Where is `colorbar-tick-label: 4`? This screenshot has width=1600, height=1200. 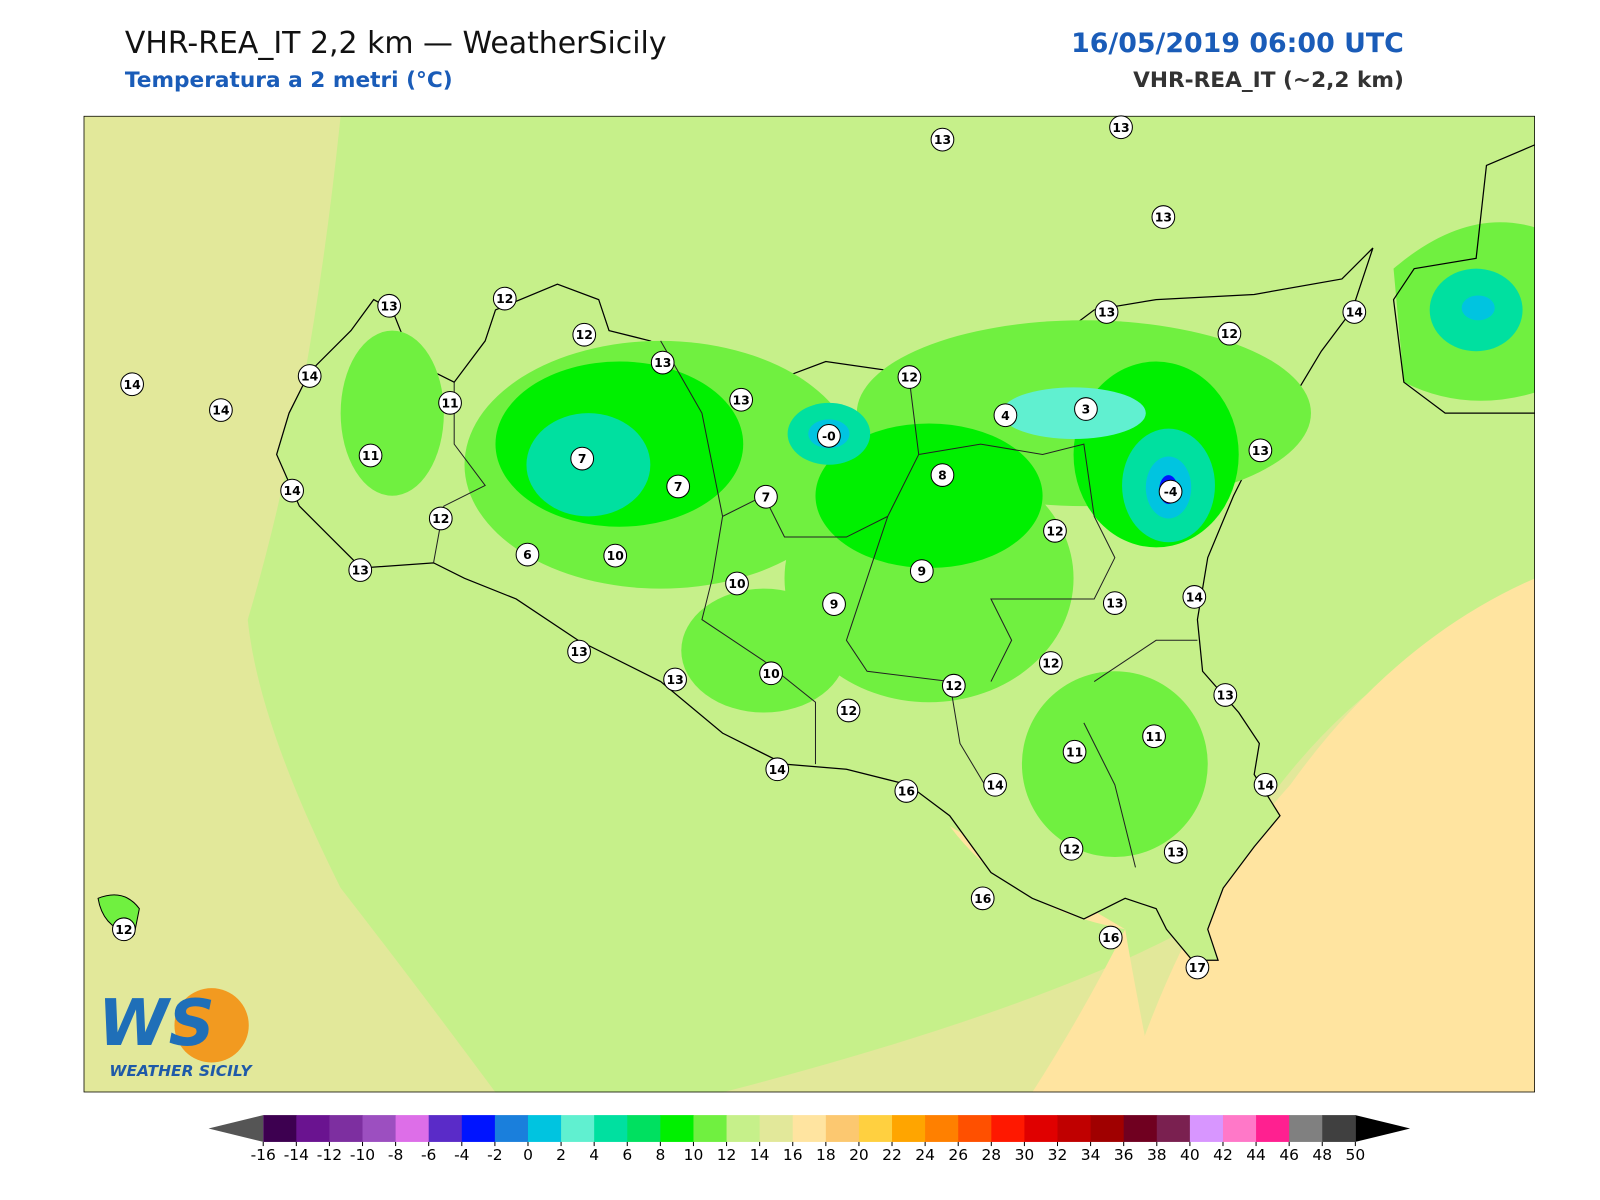
colorbar-tick-label: 4 is located at coordinates (594, 1155).